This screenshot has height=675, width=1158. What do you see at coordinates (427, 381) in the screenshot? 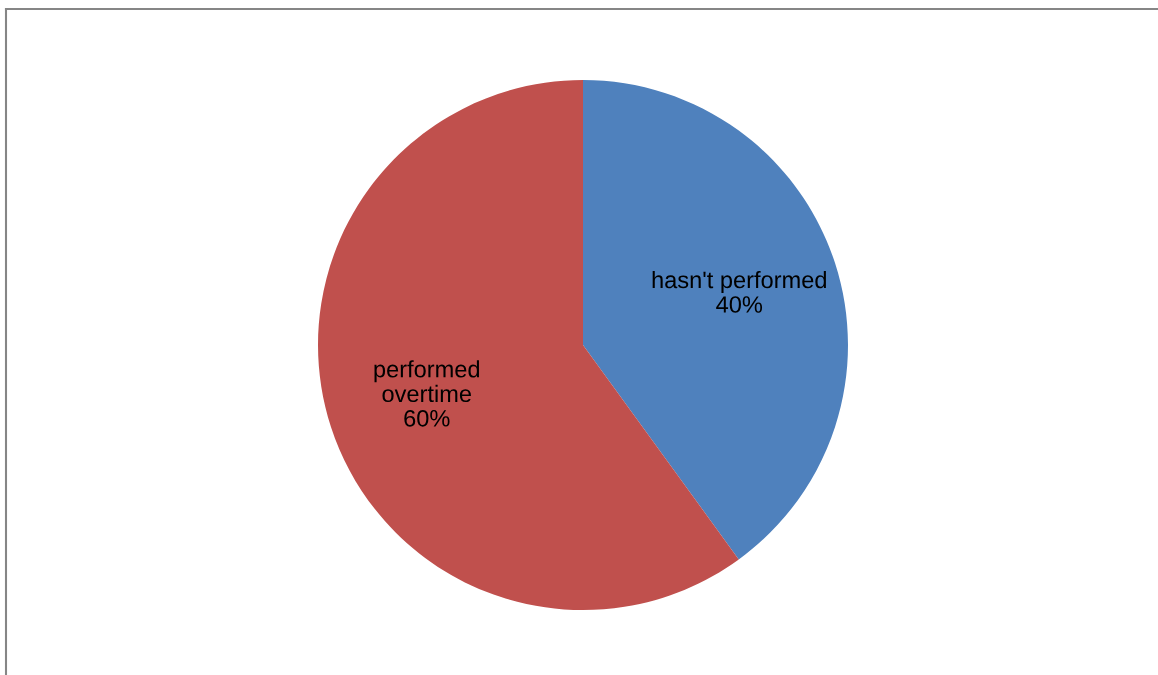
I see `slice-label: performed overtime` at bounding box center [427, 381].